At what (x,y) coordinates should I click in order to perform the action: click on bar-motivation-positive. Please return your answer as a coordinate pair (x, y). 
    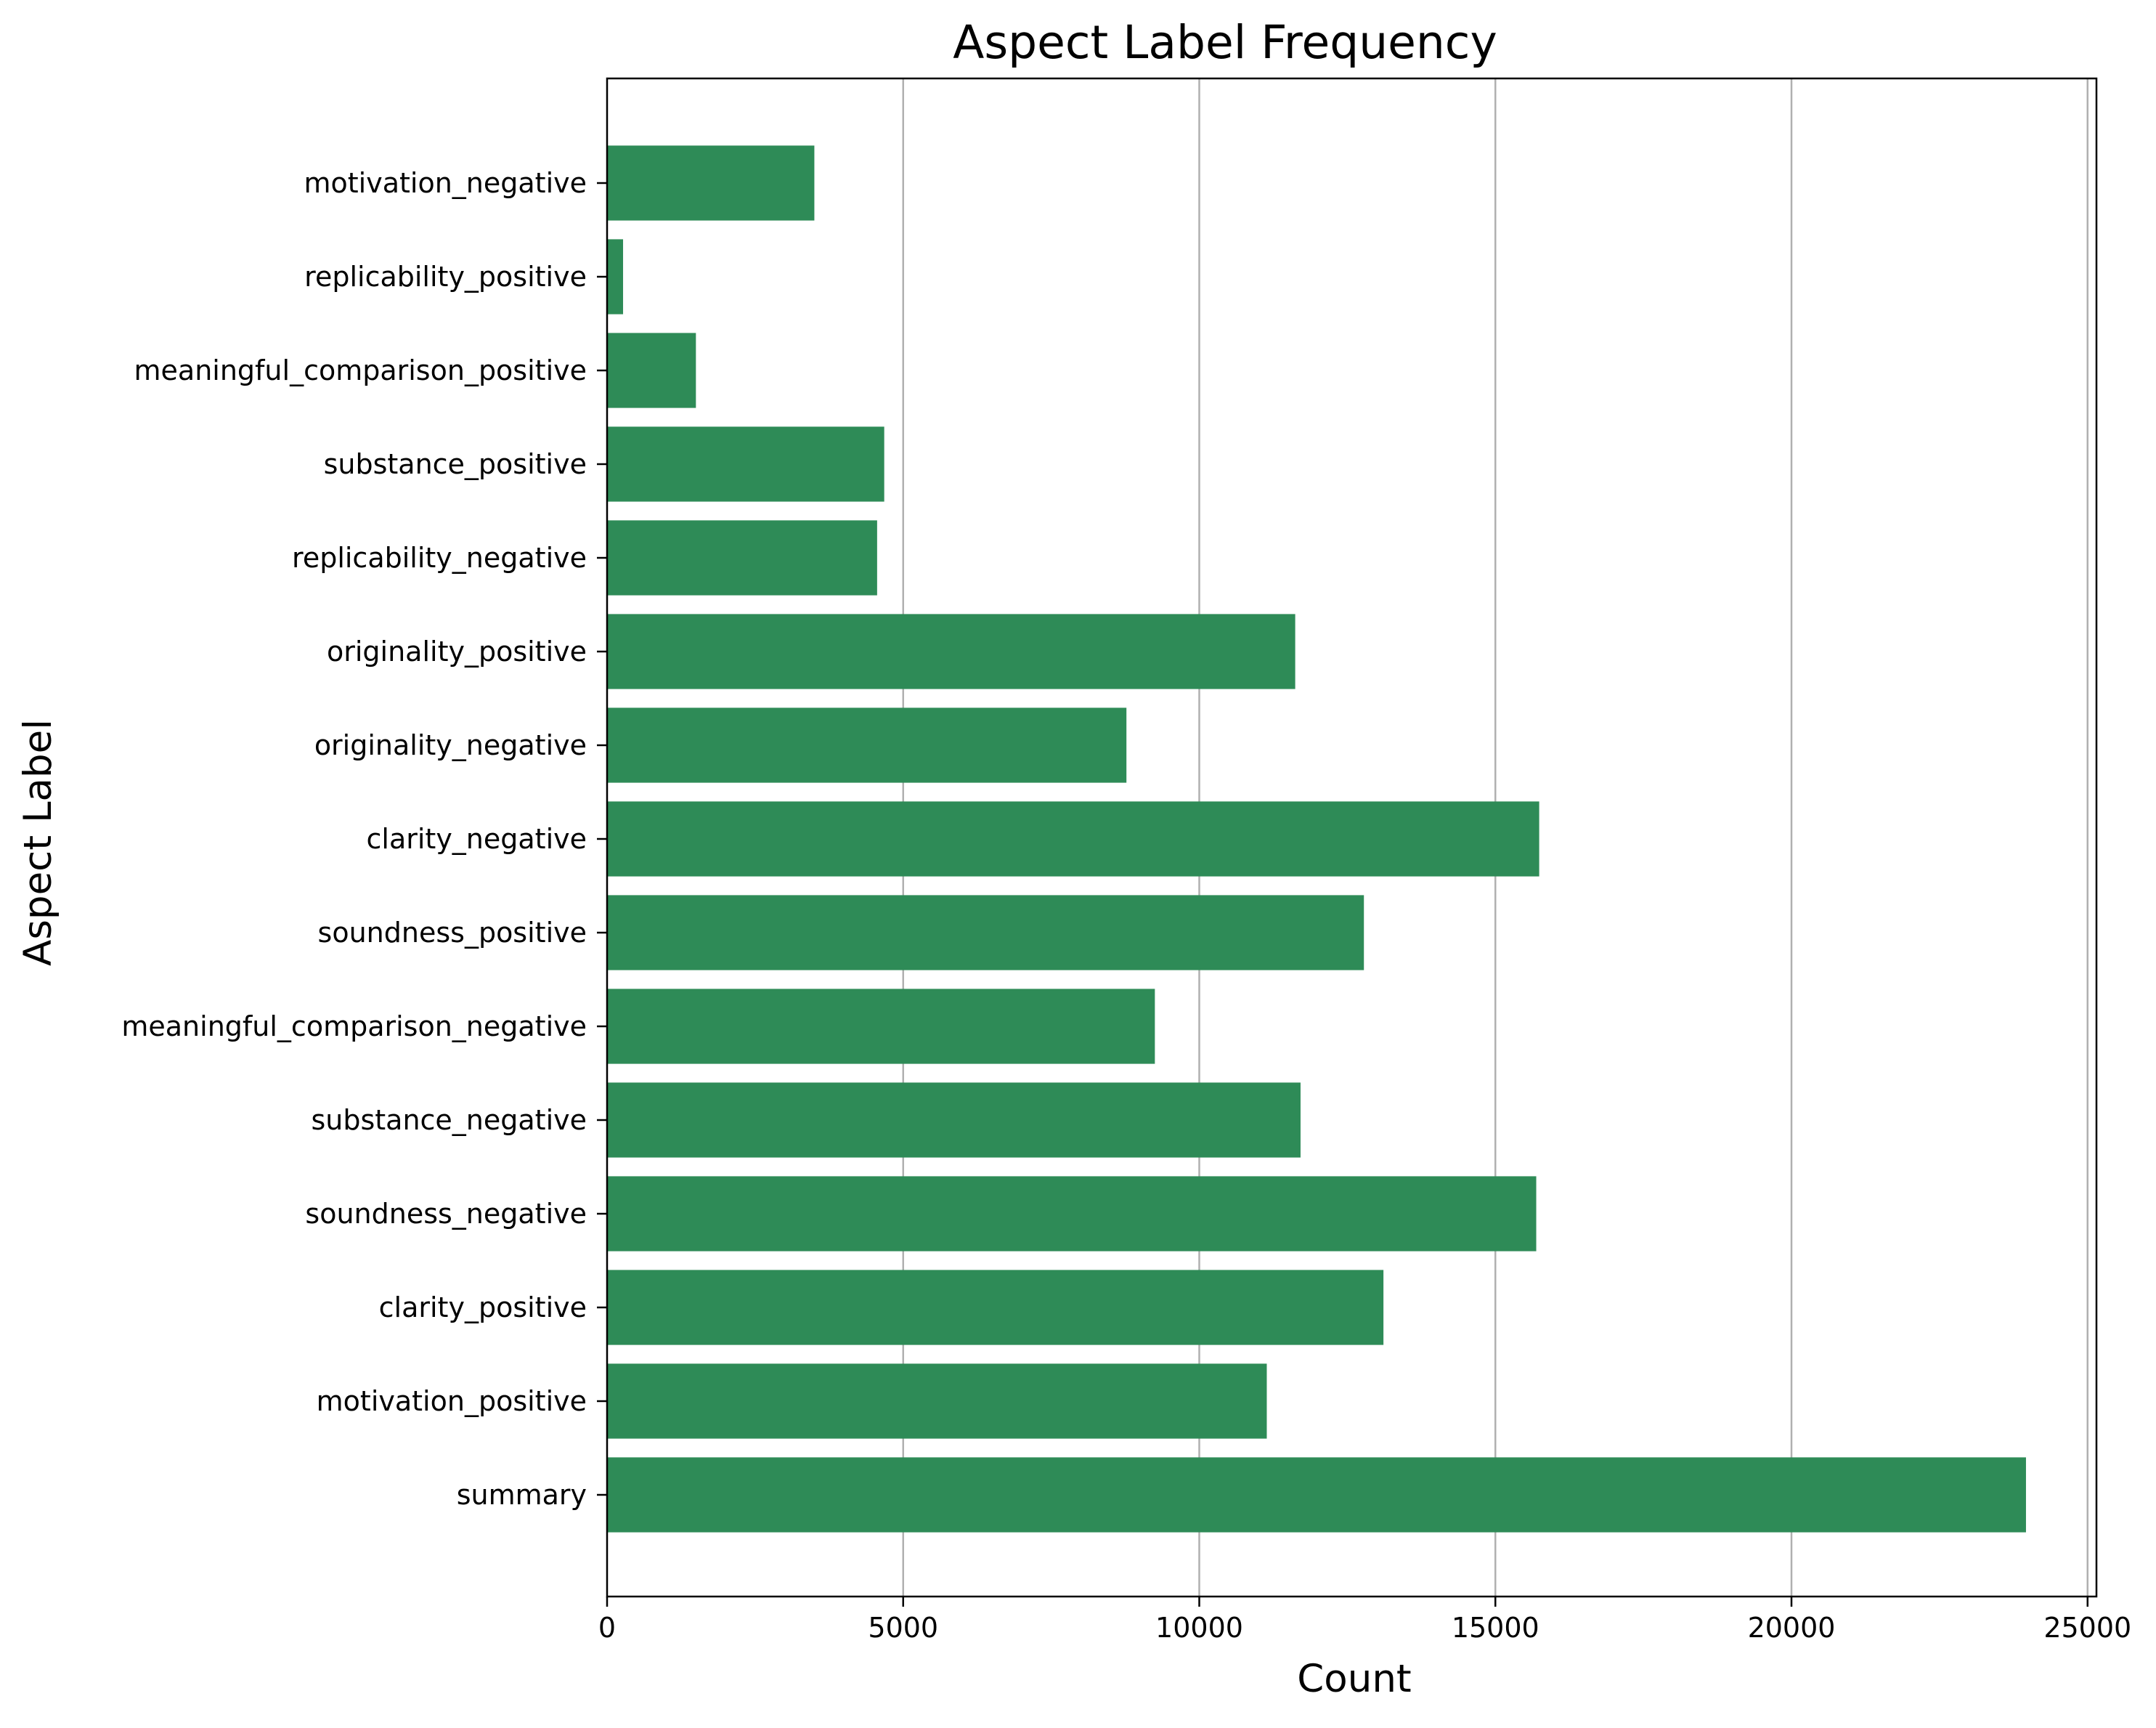
    Looking at the image, I should click on (937, 1401).